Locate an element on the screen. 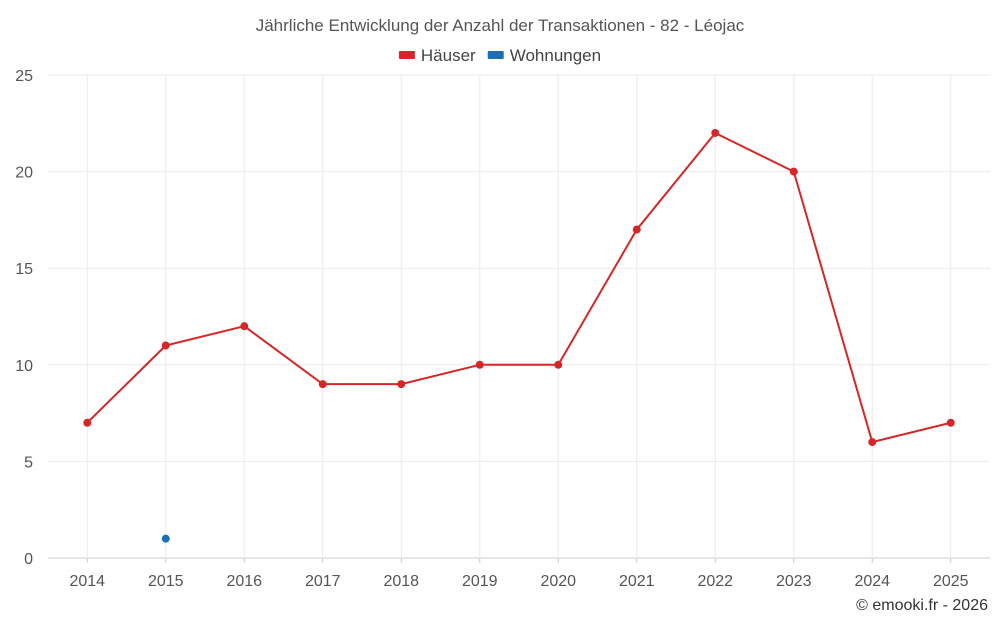 The height and width of the screenshot is (625, 1000). series-wohnungen is located at coordinates (165, 538).